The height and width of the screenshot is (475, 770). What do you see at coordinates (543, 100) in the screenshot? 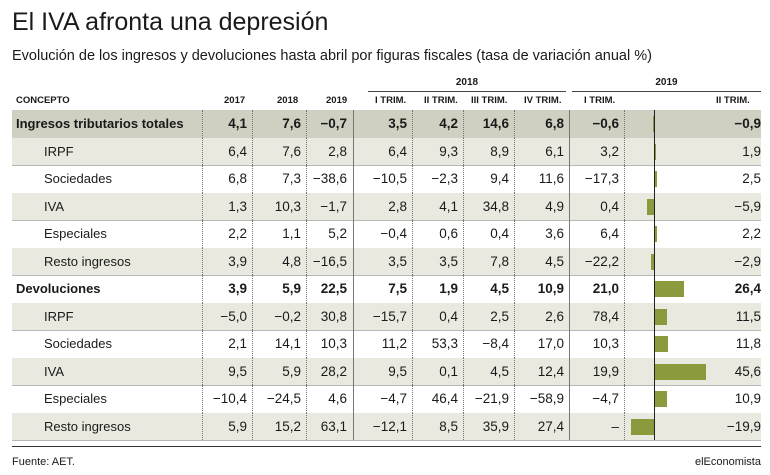
I see `col-header-2018-q4: IV TRIM.` at bounding box center [543, 100].